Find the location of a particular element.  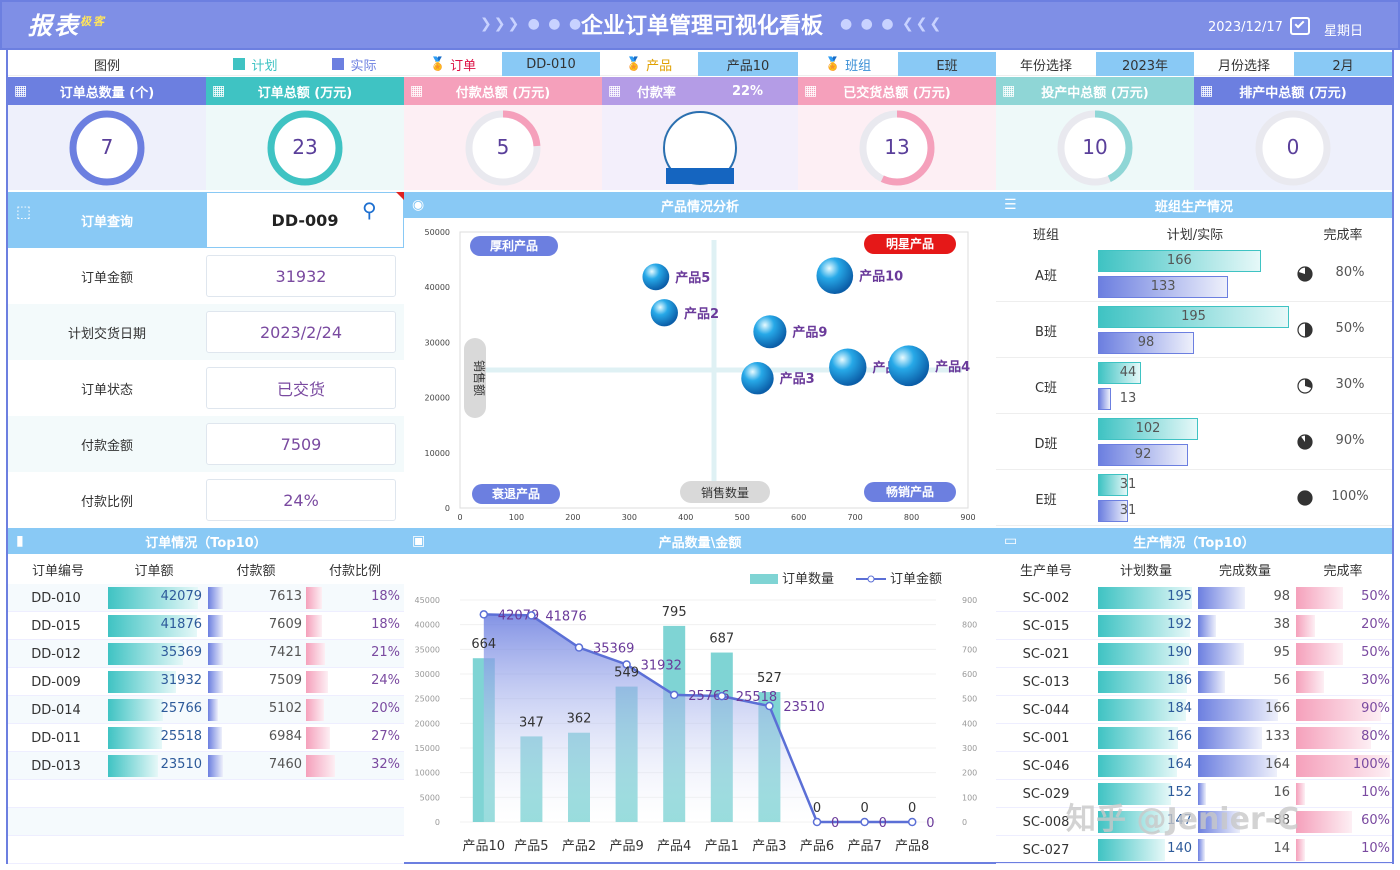

search-icon: ⚲ is located at coordinates (369, 210).